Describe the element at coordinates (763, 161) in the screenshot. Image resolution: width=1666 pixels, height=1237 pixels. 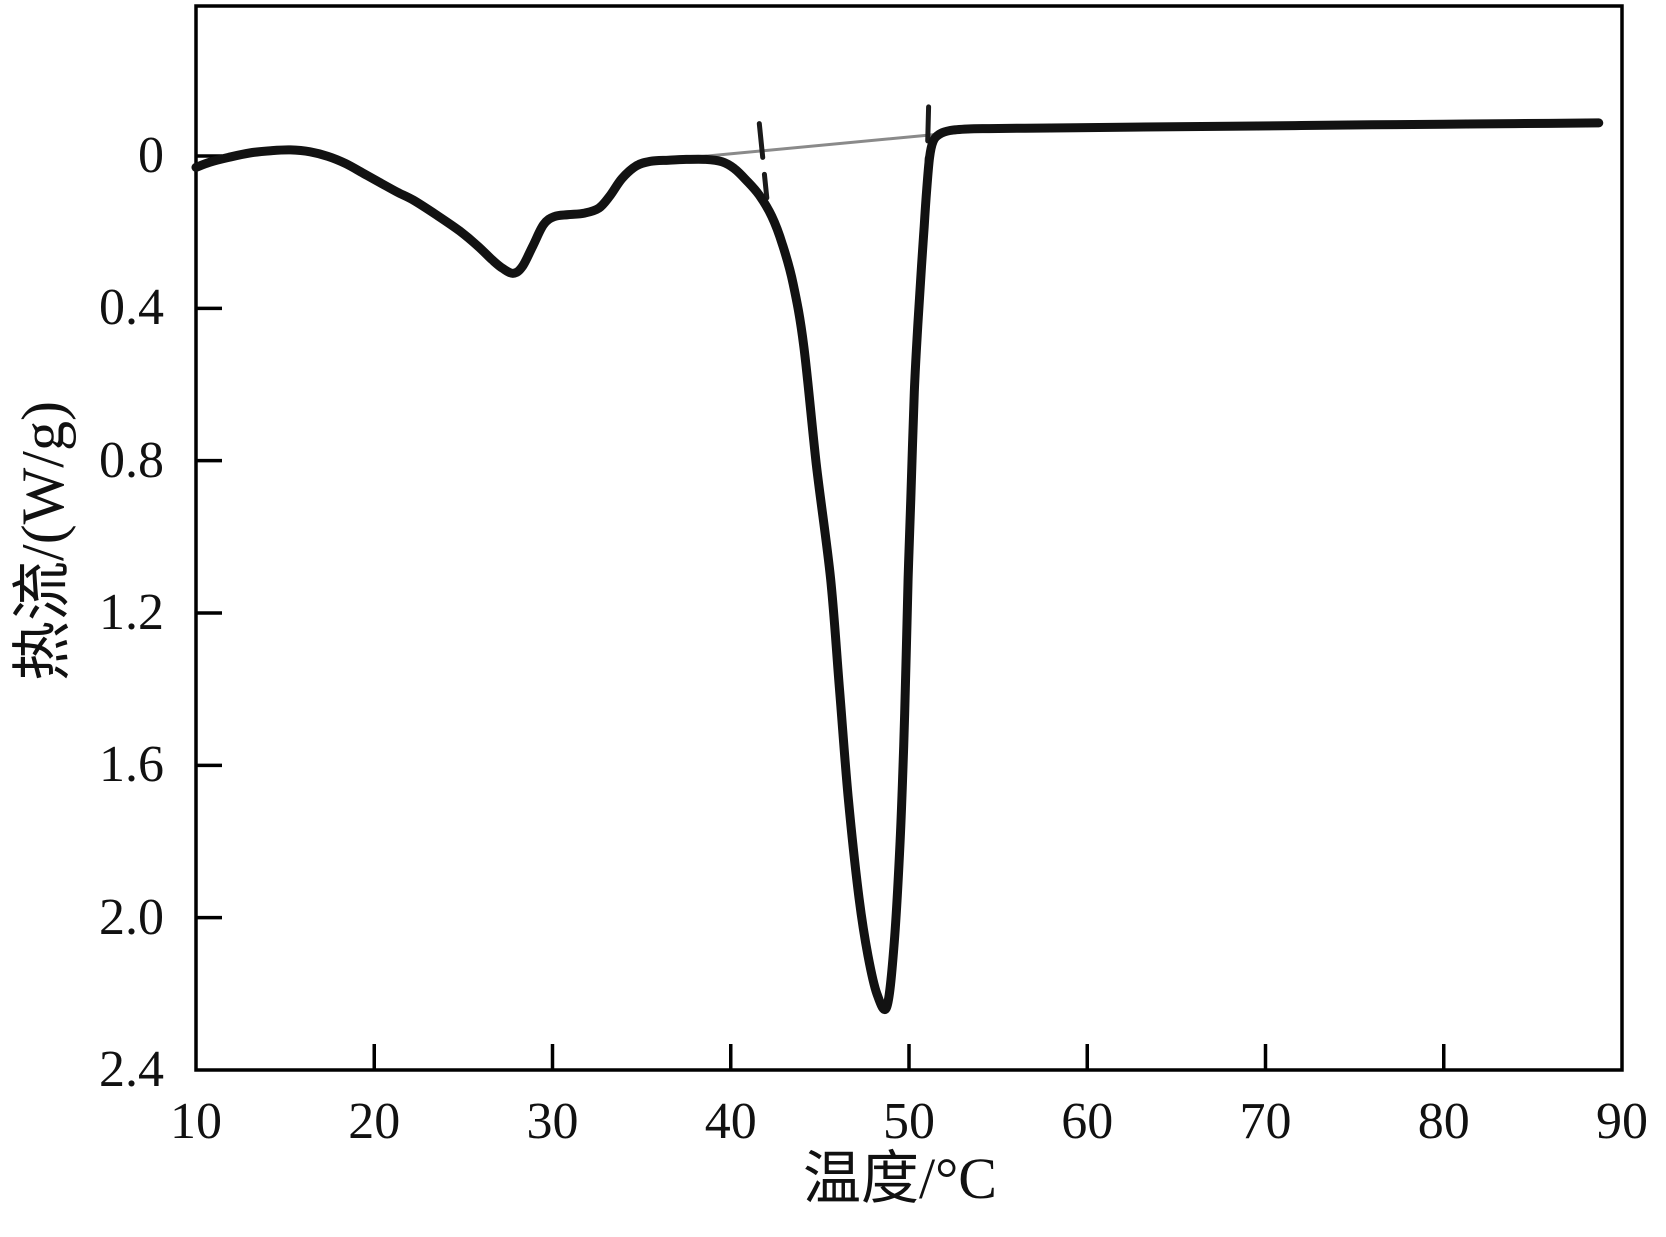
I see `onset-tangent-mark` at that location.